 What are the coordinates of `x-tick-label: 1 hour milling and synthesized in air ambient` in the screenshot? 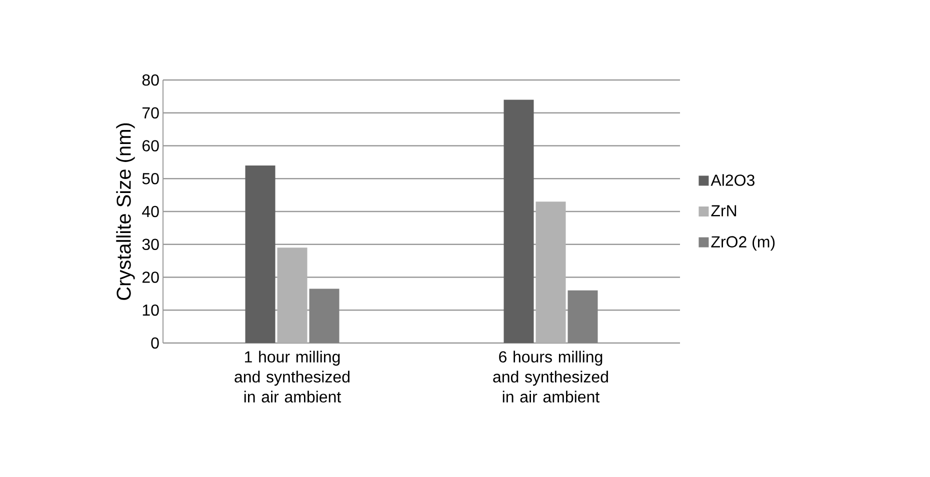 It's located at (292, 376).